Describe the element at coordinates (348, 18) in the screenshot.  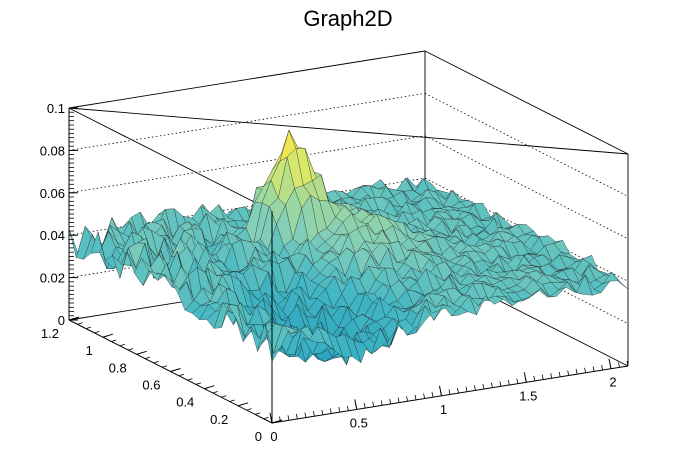
I see `chart-title: Graph2D` at that location.